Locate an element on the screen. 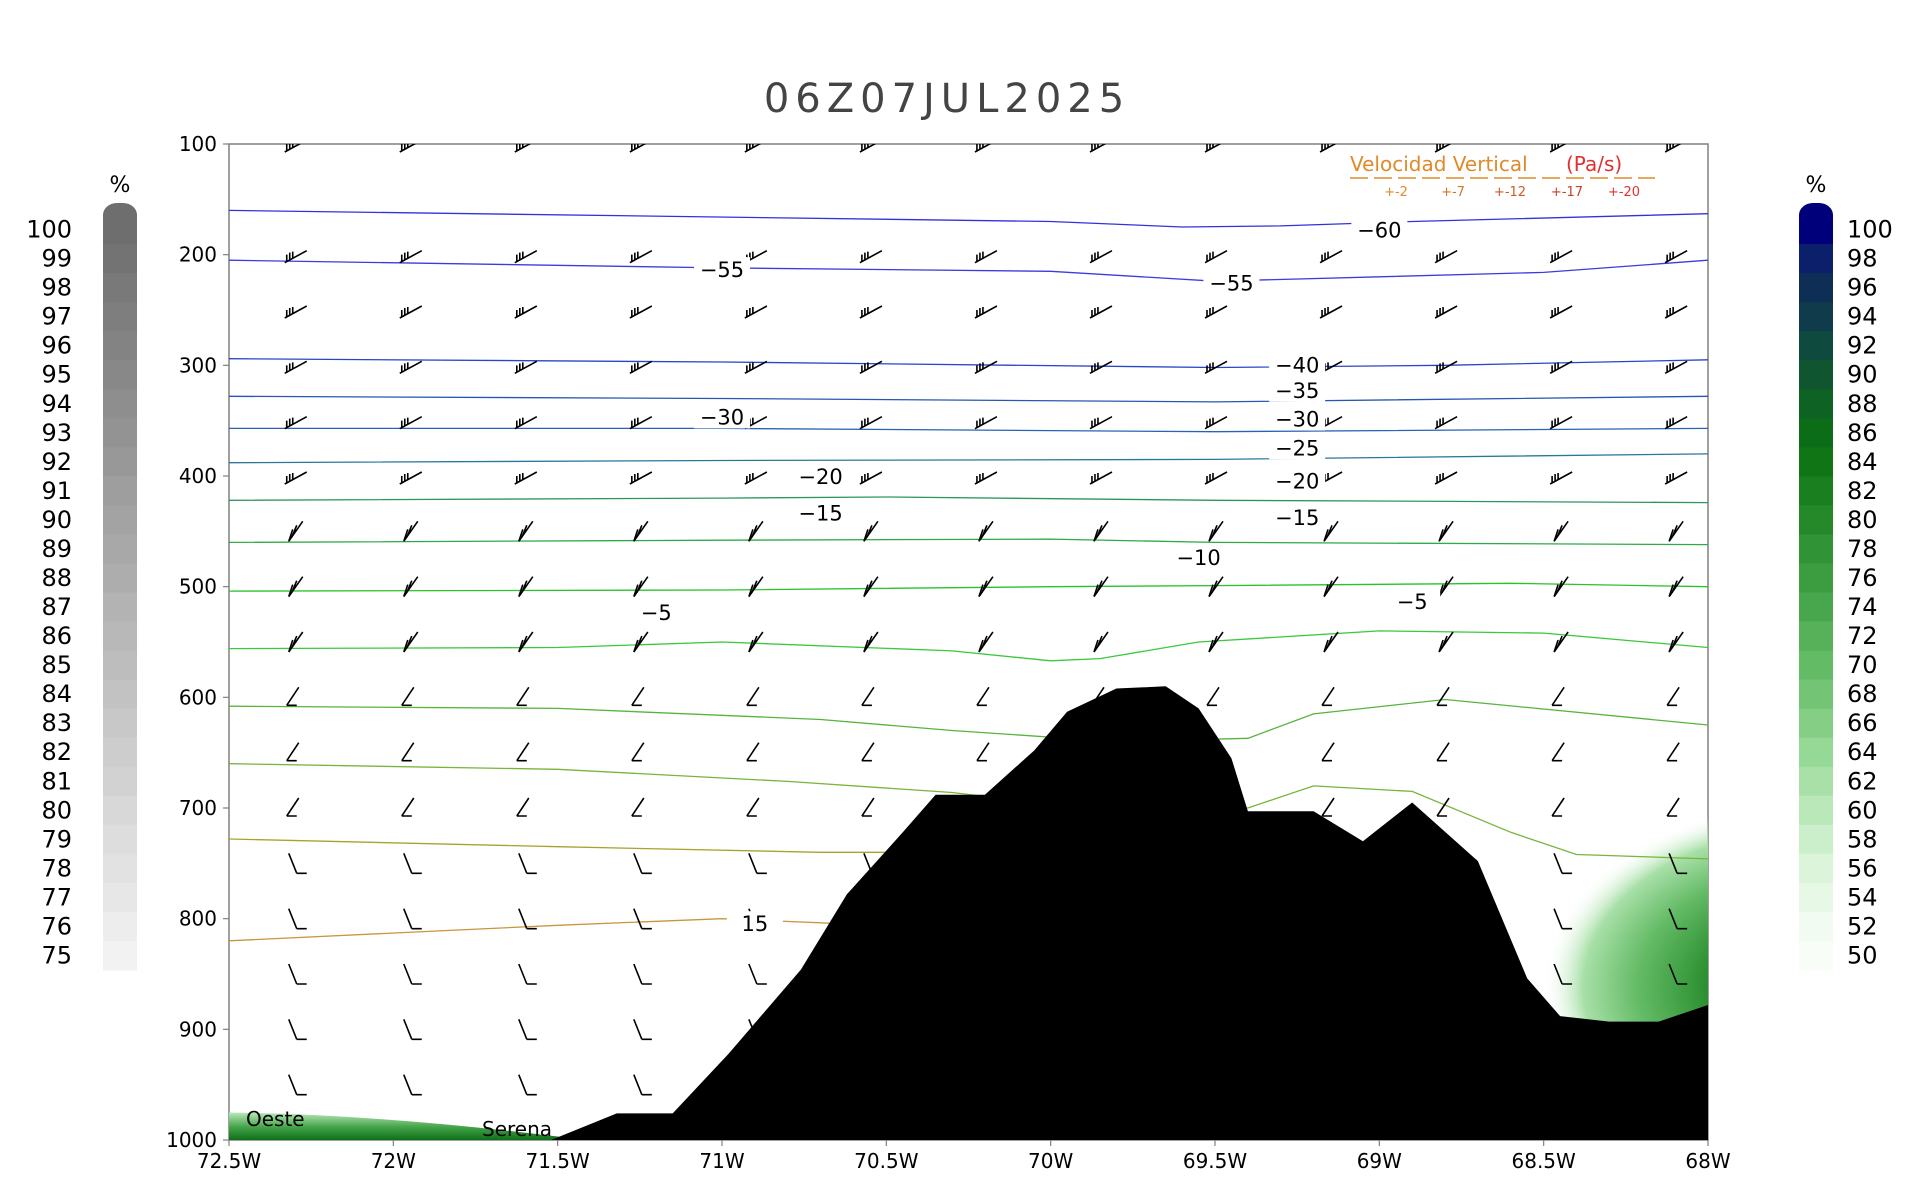 This screenshot has width=1920, height=1200. right-colorbar-label-82: 82 is located at coordinates (1862, 491).